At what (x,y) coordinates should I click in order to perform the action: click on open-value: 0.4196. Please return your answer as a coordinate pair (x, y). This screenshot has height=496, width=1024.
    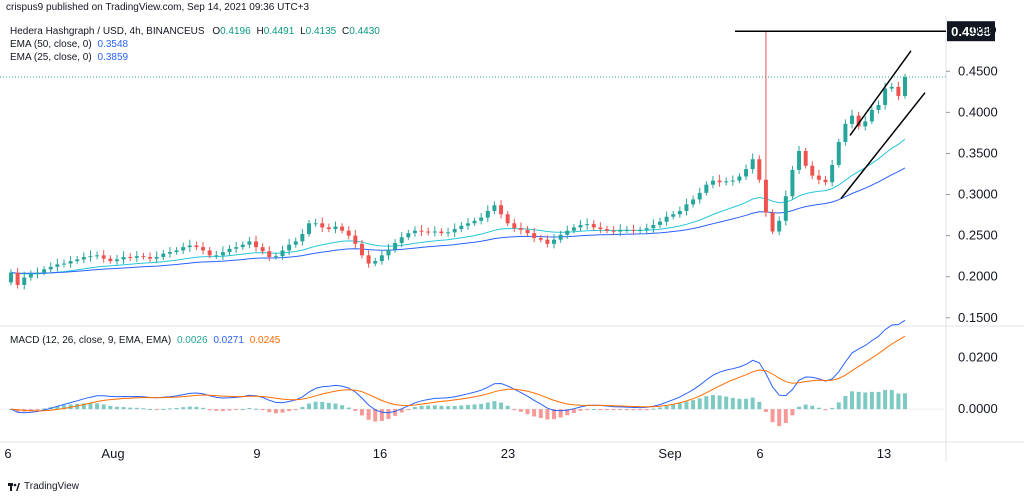
    Looking at the image, I should click on (235, 31).